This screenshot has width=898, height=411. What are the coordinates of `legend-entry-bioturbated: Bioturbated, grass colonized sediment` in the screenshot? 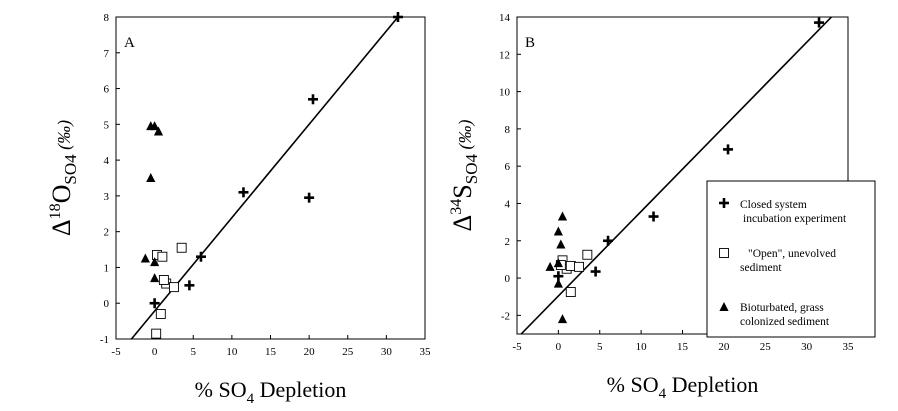 It's located at (774, 315).